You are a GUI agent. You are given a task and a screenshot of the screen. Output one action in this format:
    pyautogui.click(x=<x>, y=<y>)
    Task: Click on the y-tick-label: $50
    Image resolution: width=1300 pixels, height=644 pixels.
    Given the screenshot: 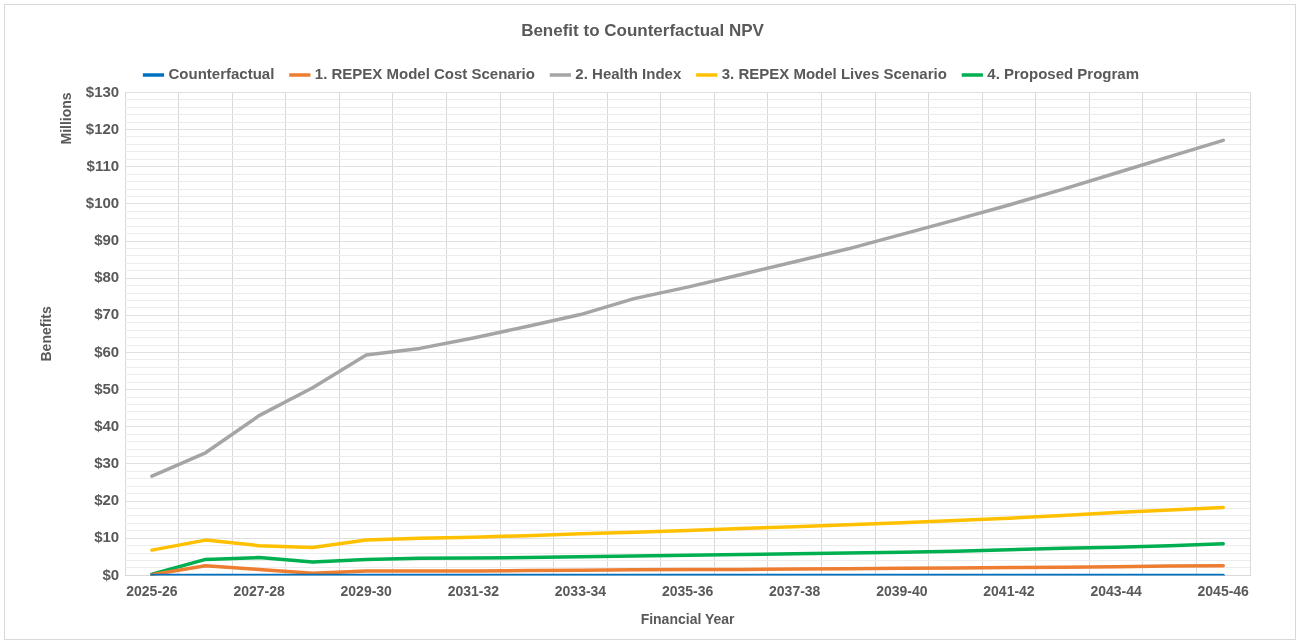 What is the action you would take?
    pyautogui.click(x=107, y=388)
    